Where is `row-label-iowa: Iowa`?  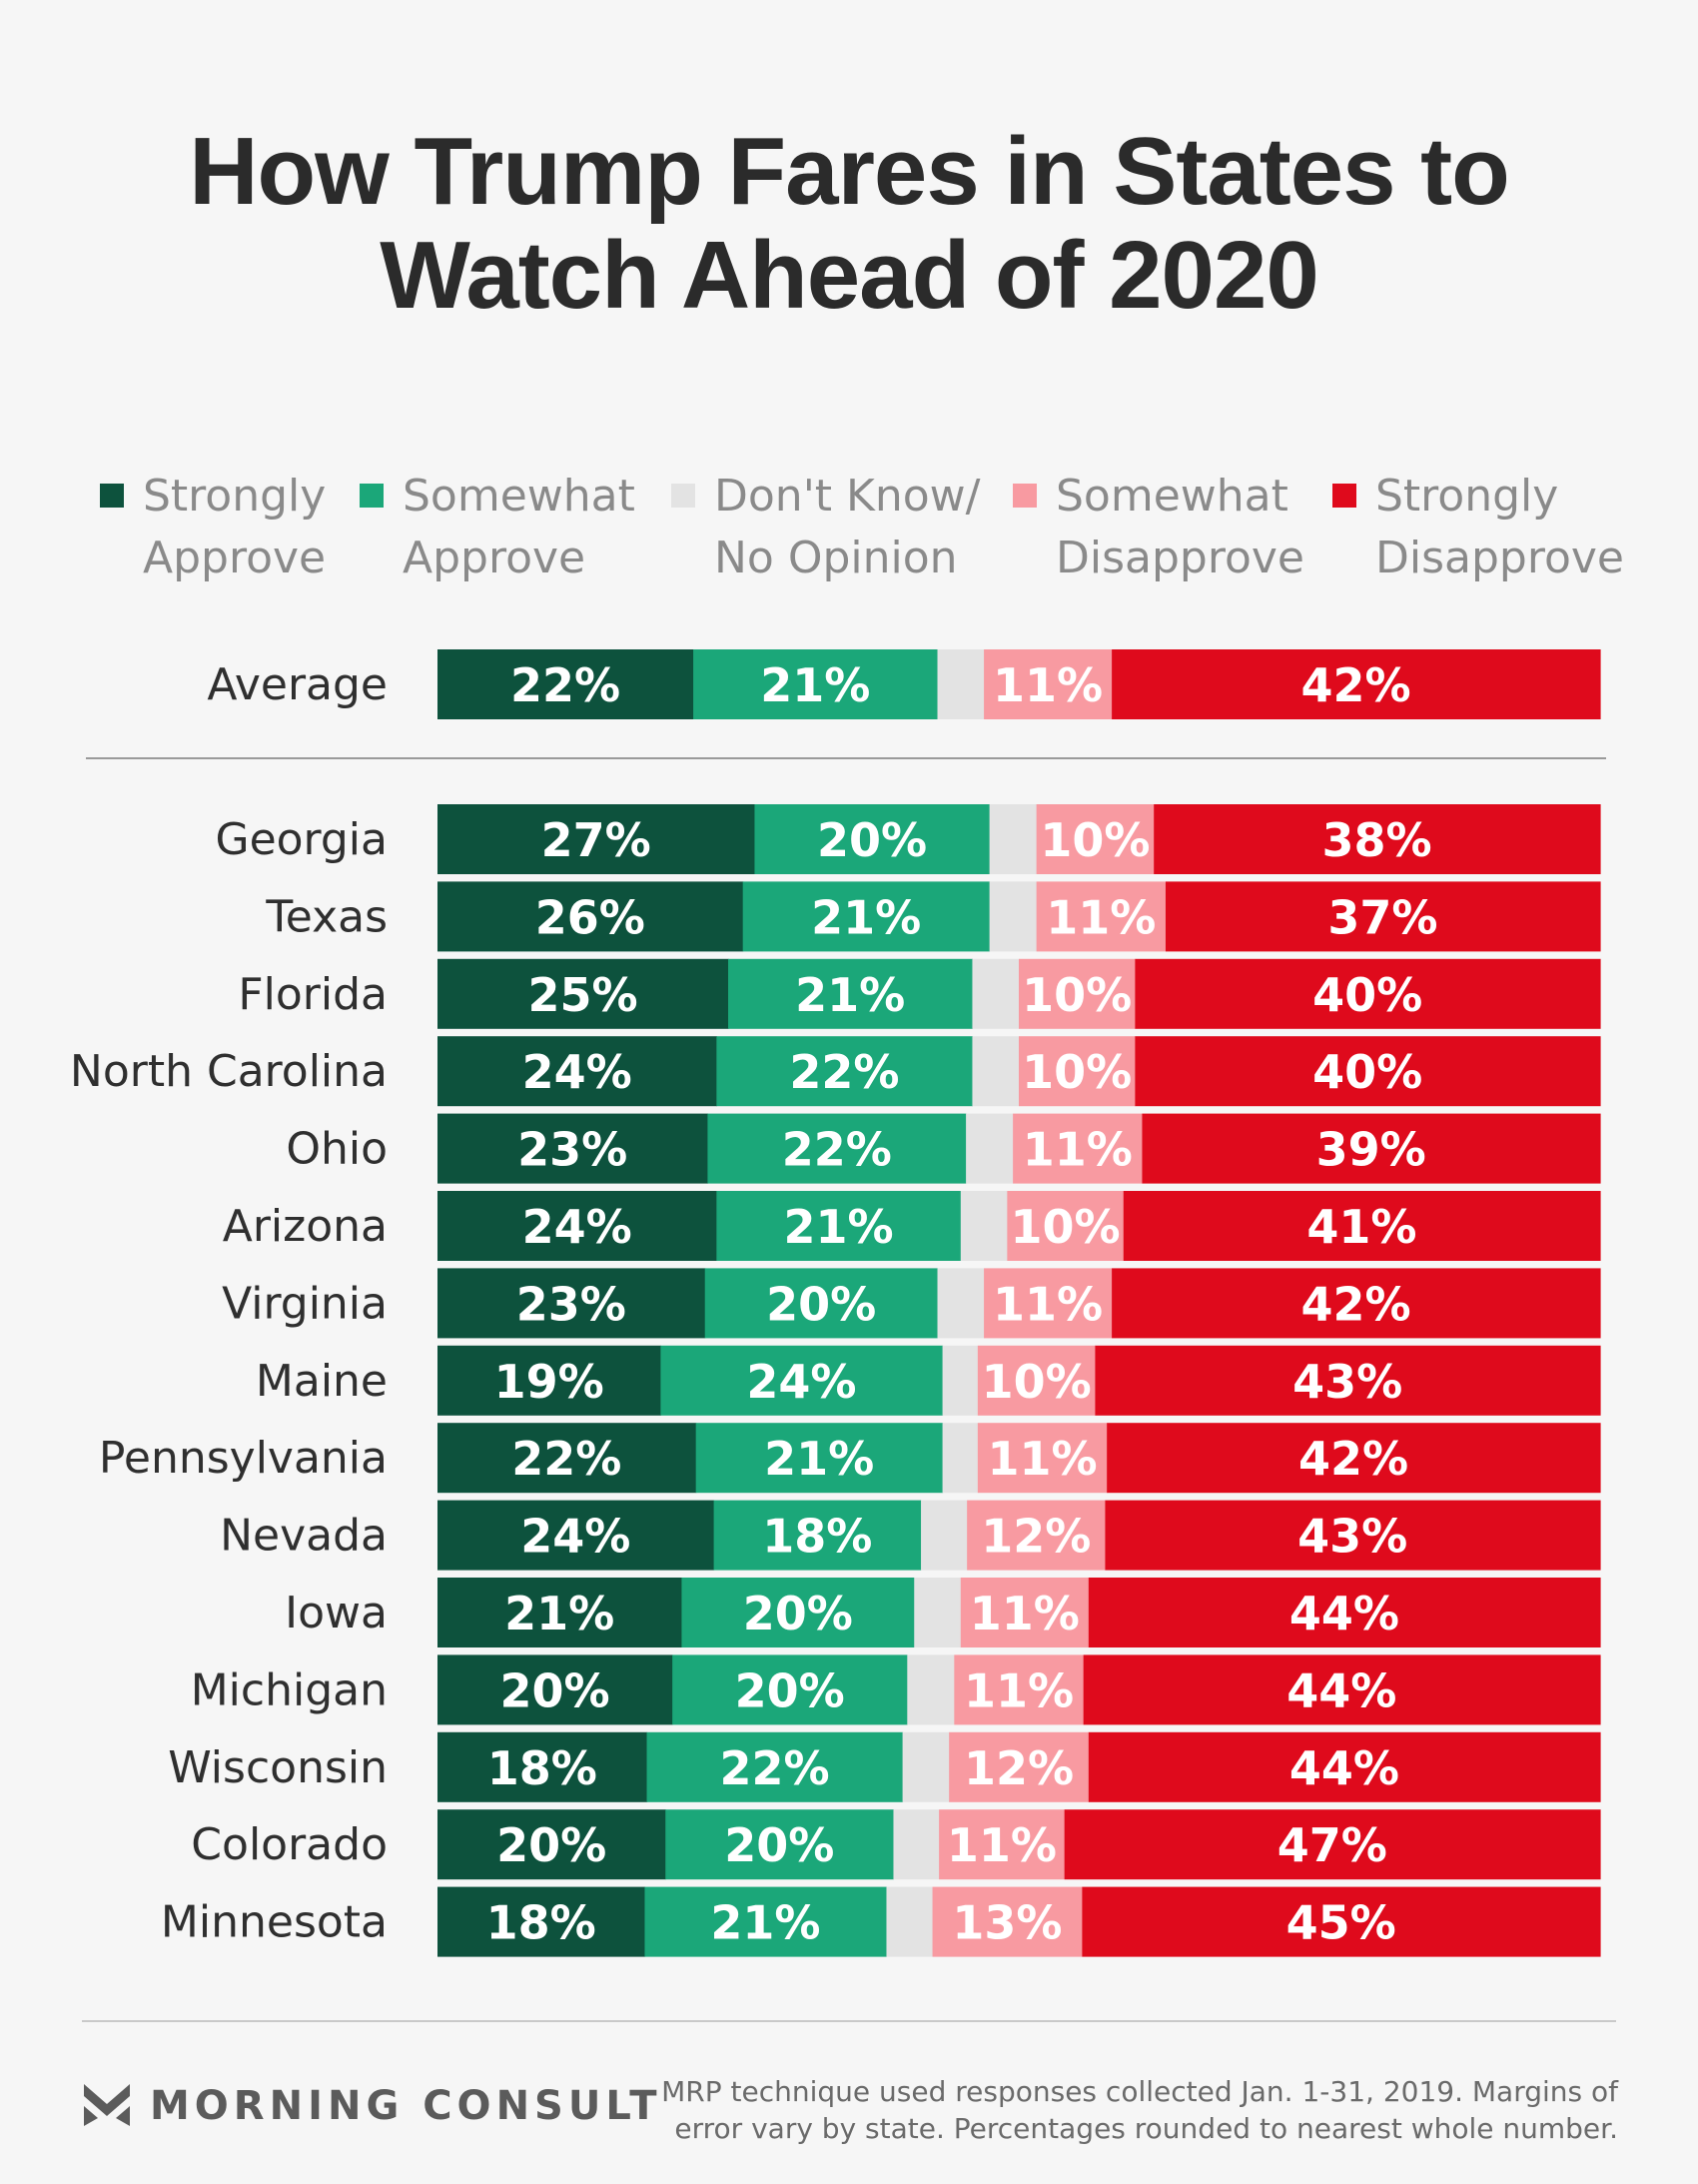 row-label-iowa: Iowa is located at coordinates (336, 1613).